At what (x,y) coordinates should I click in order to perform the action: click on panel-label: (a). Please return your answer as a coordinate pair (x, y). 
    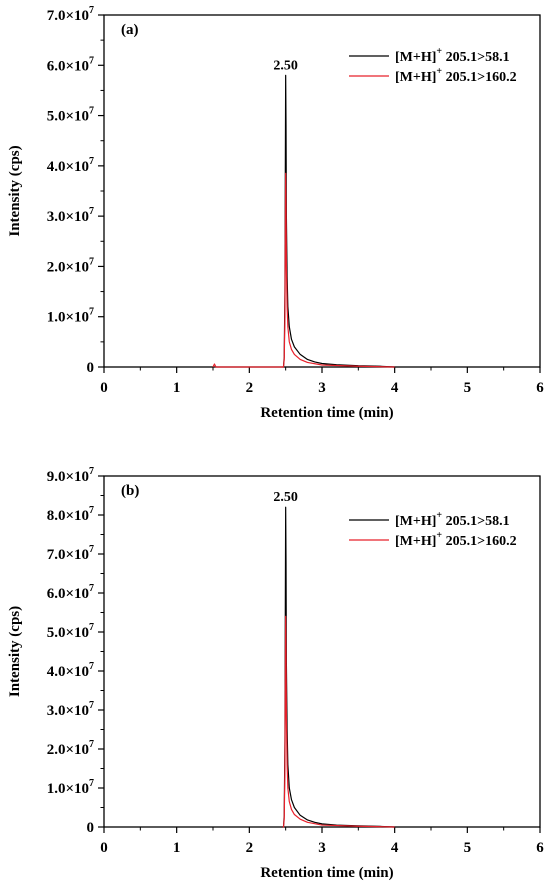
    Looking at the image, I should click on (130, 30).